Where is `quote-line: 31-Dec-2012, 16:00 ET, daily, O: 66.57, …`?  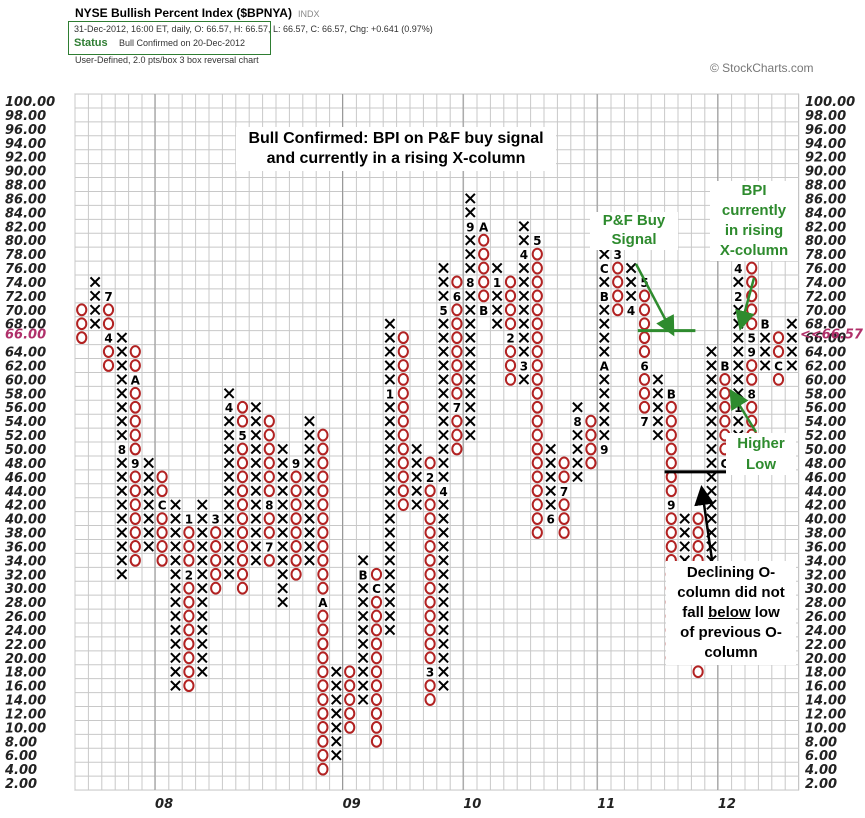
quote-line: 31-Dec-2012, 16:00 ET, daily, O: 66.57, … is located at coordinates (253, 29).